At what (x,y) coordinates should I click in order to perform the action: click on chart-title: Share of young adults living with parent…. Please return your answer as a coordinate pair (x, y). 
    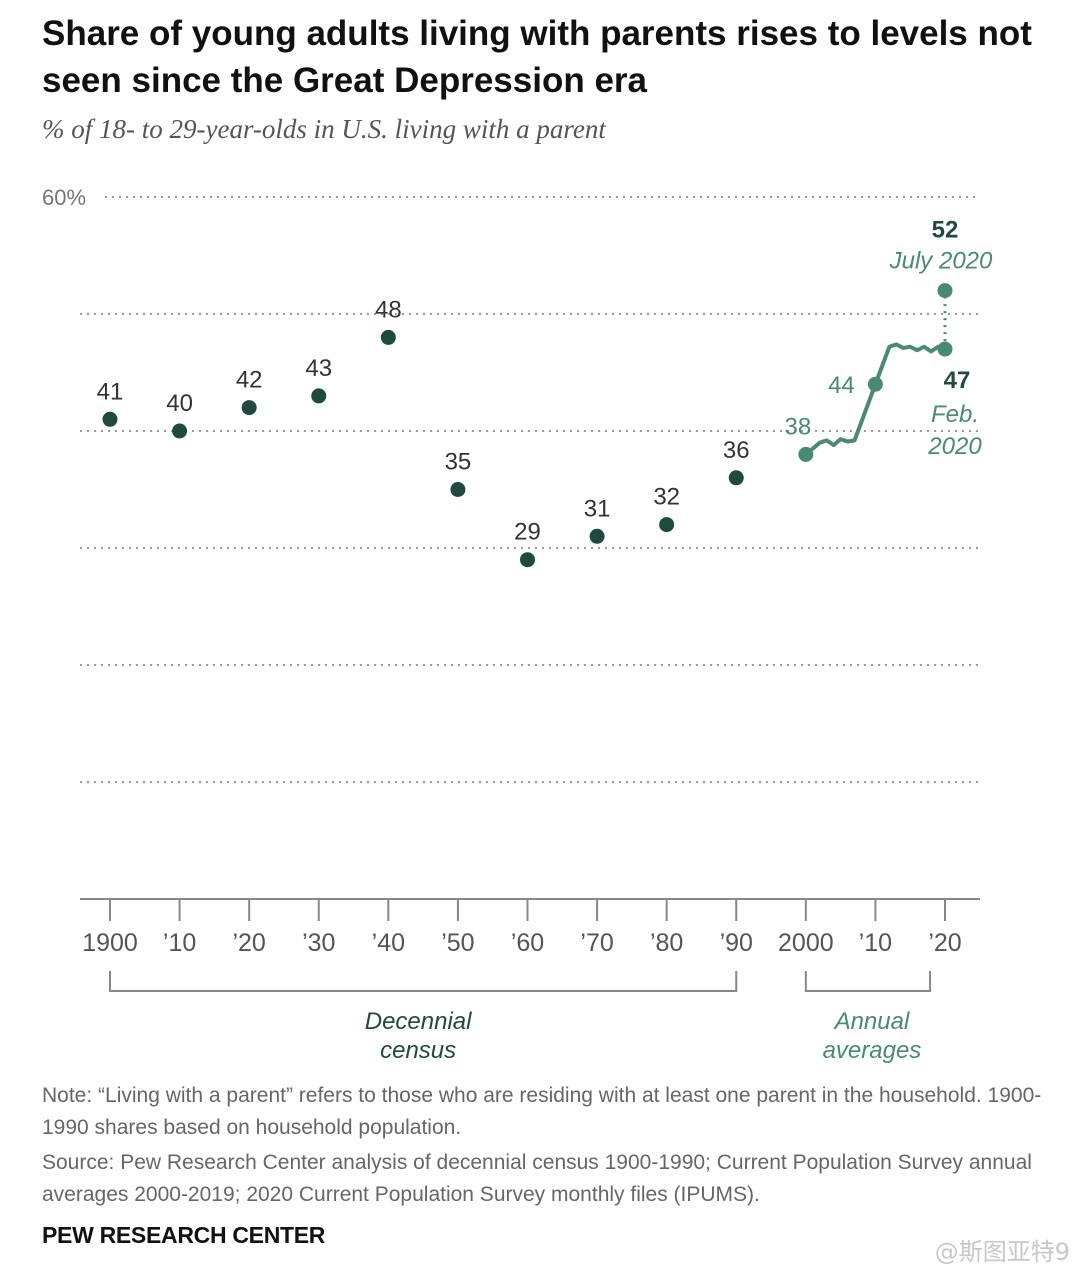
    Looking at the image, I should click on (537, 57).